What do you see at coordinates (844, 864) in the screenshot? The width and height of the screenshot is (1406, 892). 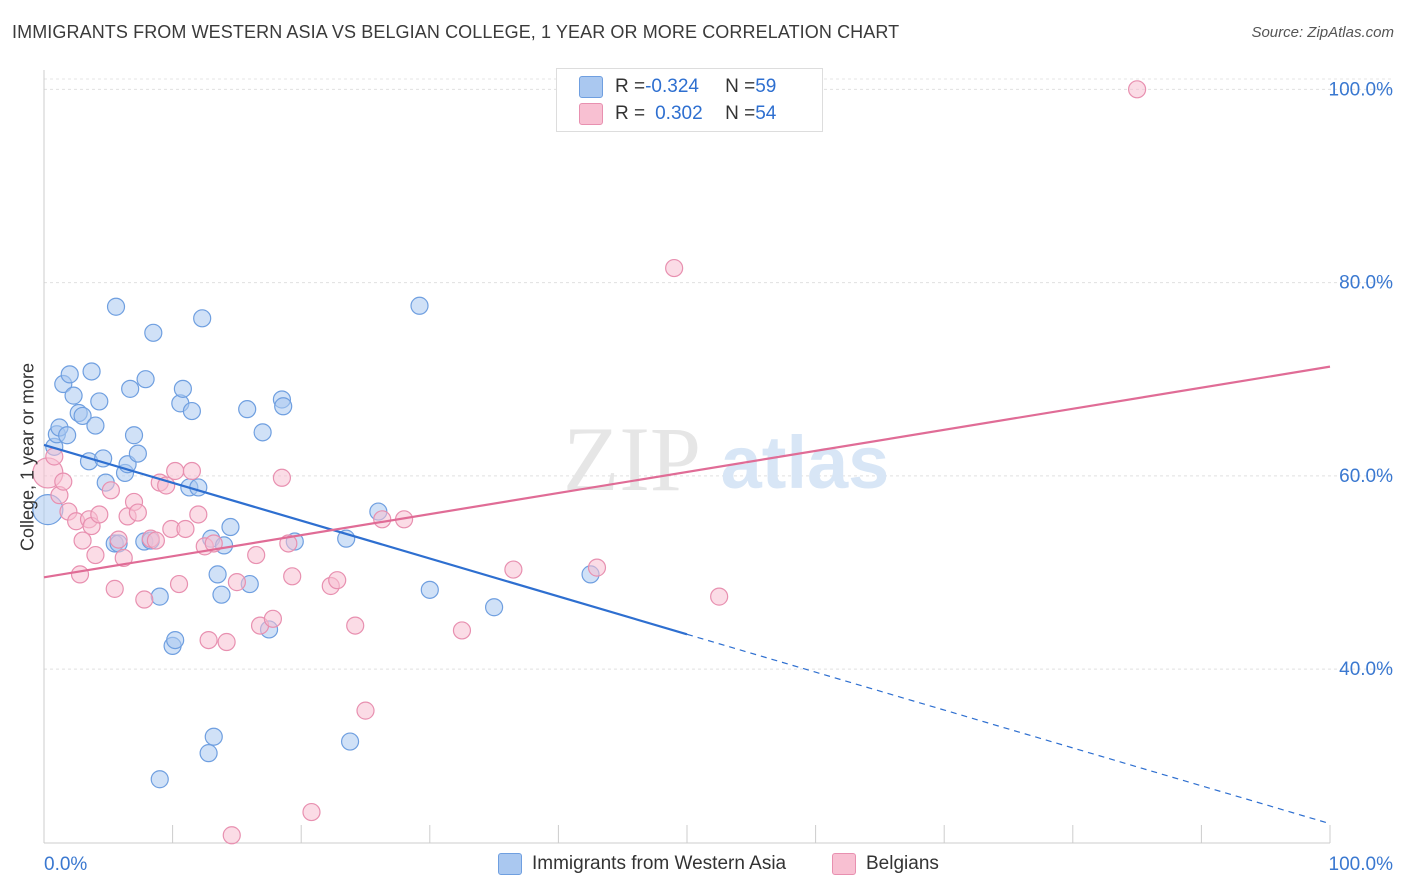 I see `bottom-legend-swatch-belgians` at bounding box center [844, 864].